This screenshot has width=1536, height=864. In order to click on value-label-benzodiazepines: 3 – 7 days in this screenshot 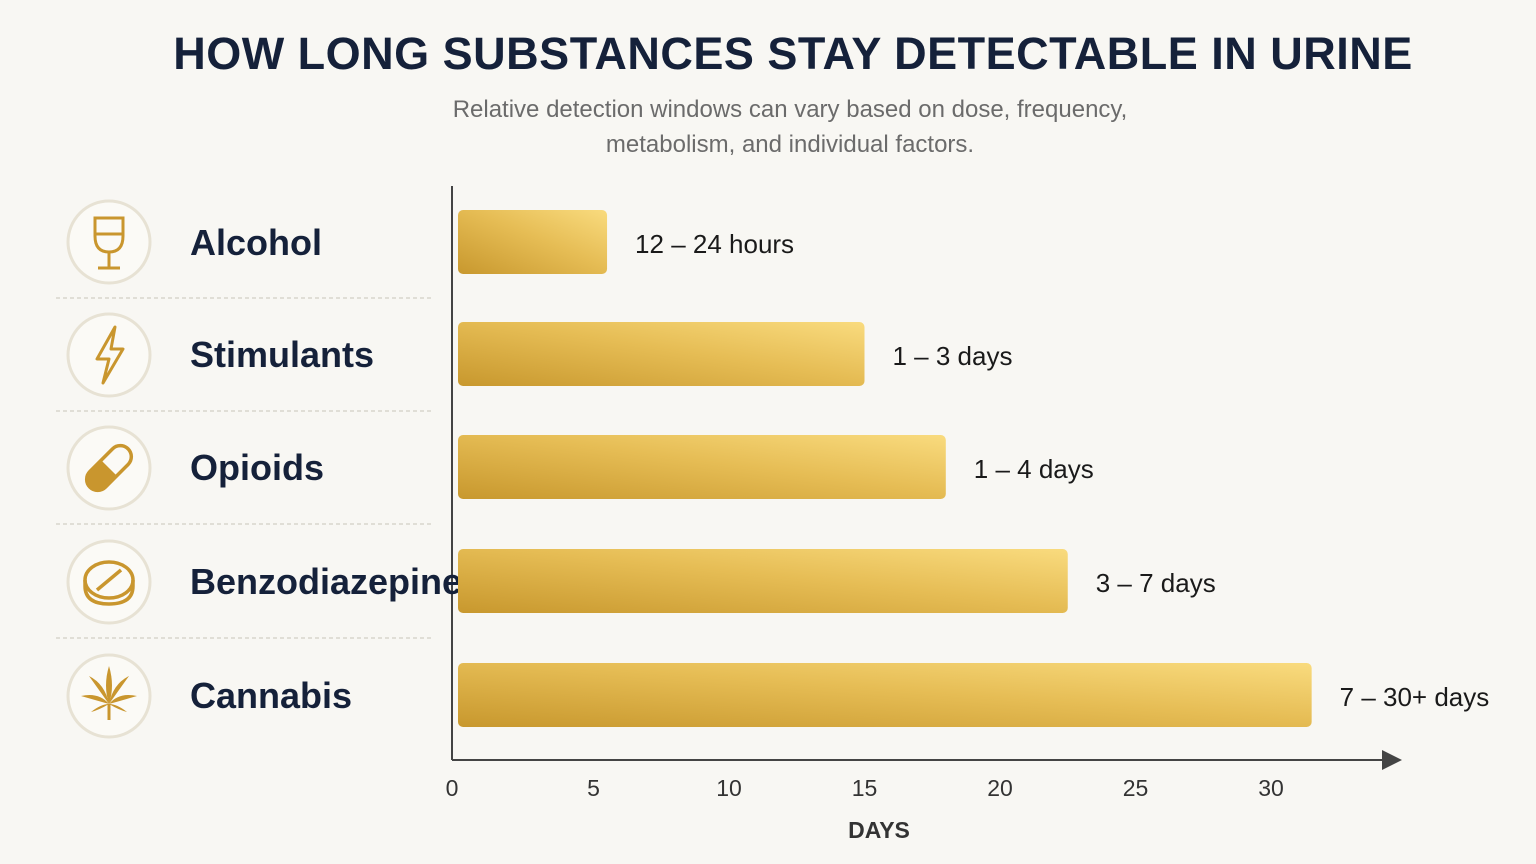, I will do `click(1156, 583)`.